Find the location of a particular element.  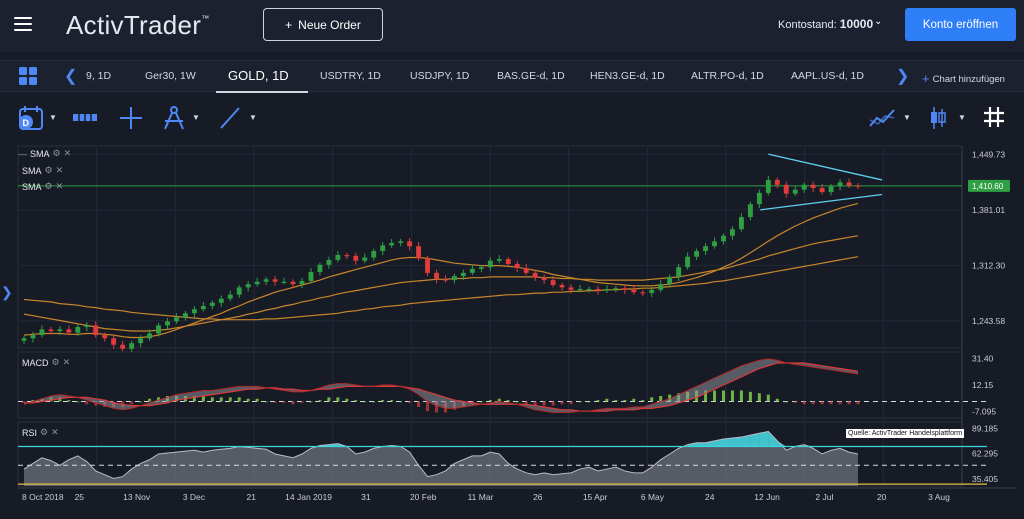

macd-legend: MACD ⚙ ✕ is located at coordinates (46, 362).